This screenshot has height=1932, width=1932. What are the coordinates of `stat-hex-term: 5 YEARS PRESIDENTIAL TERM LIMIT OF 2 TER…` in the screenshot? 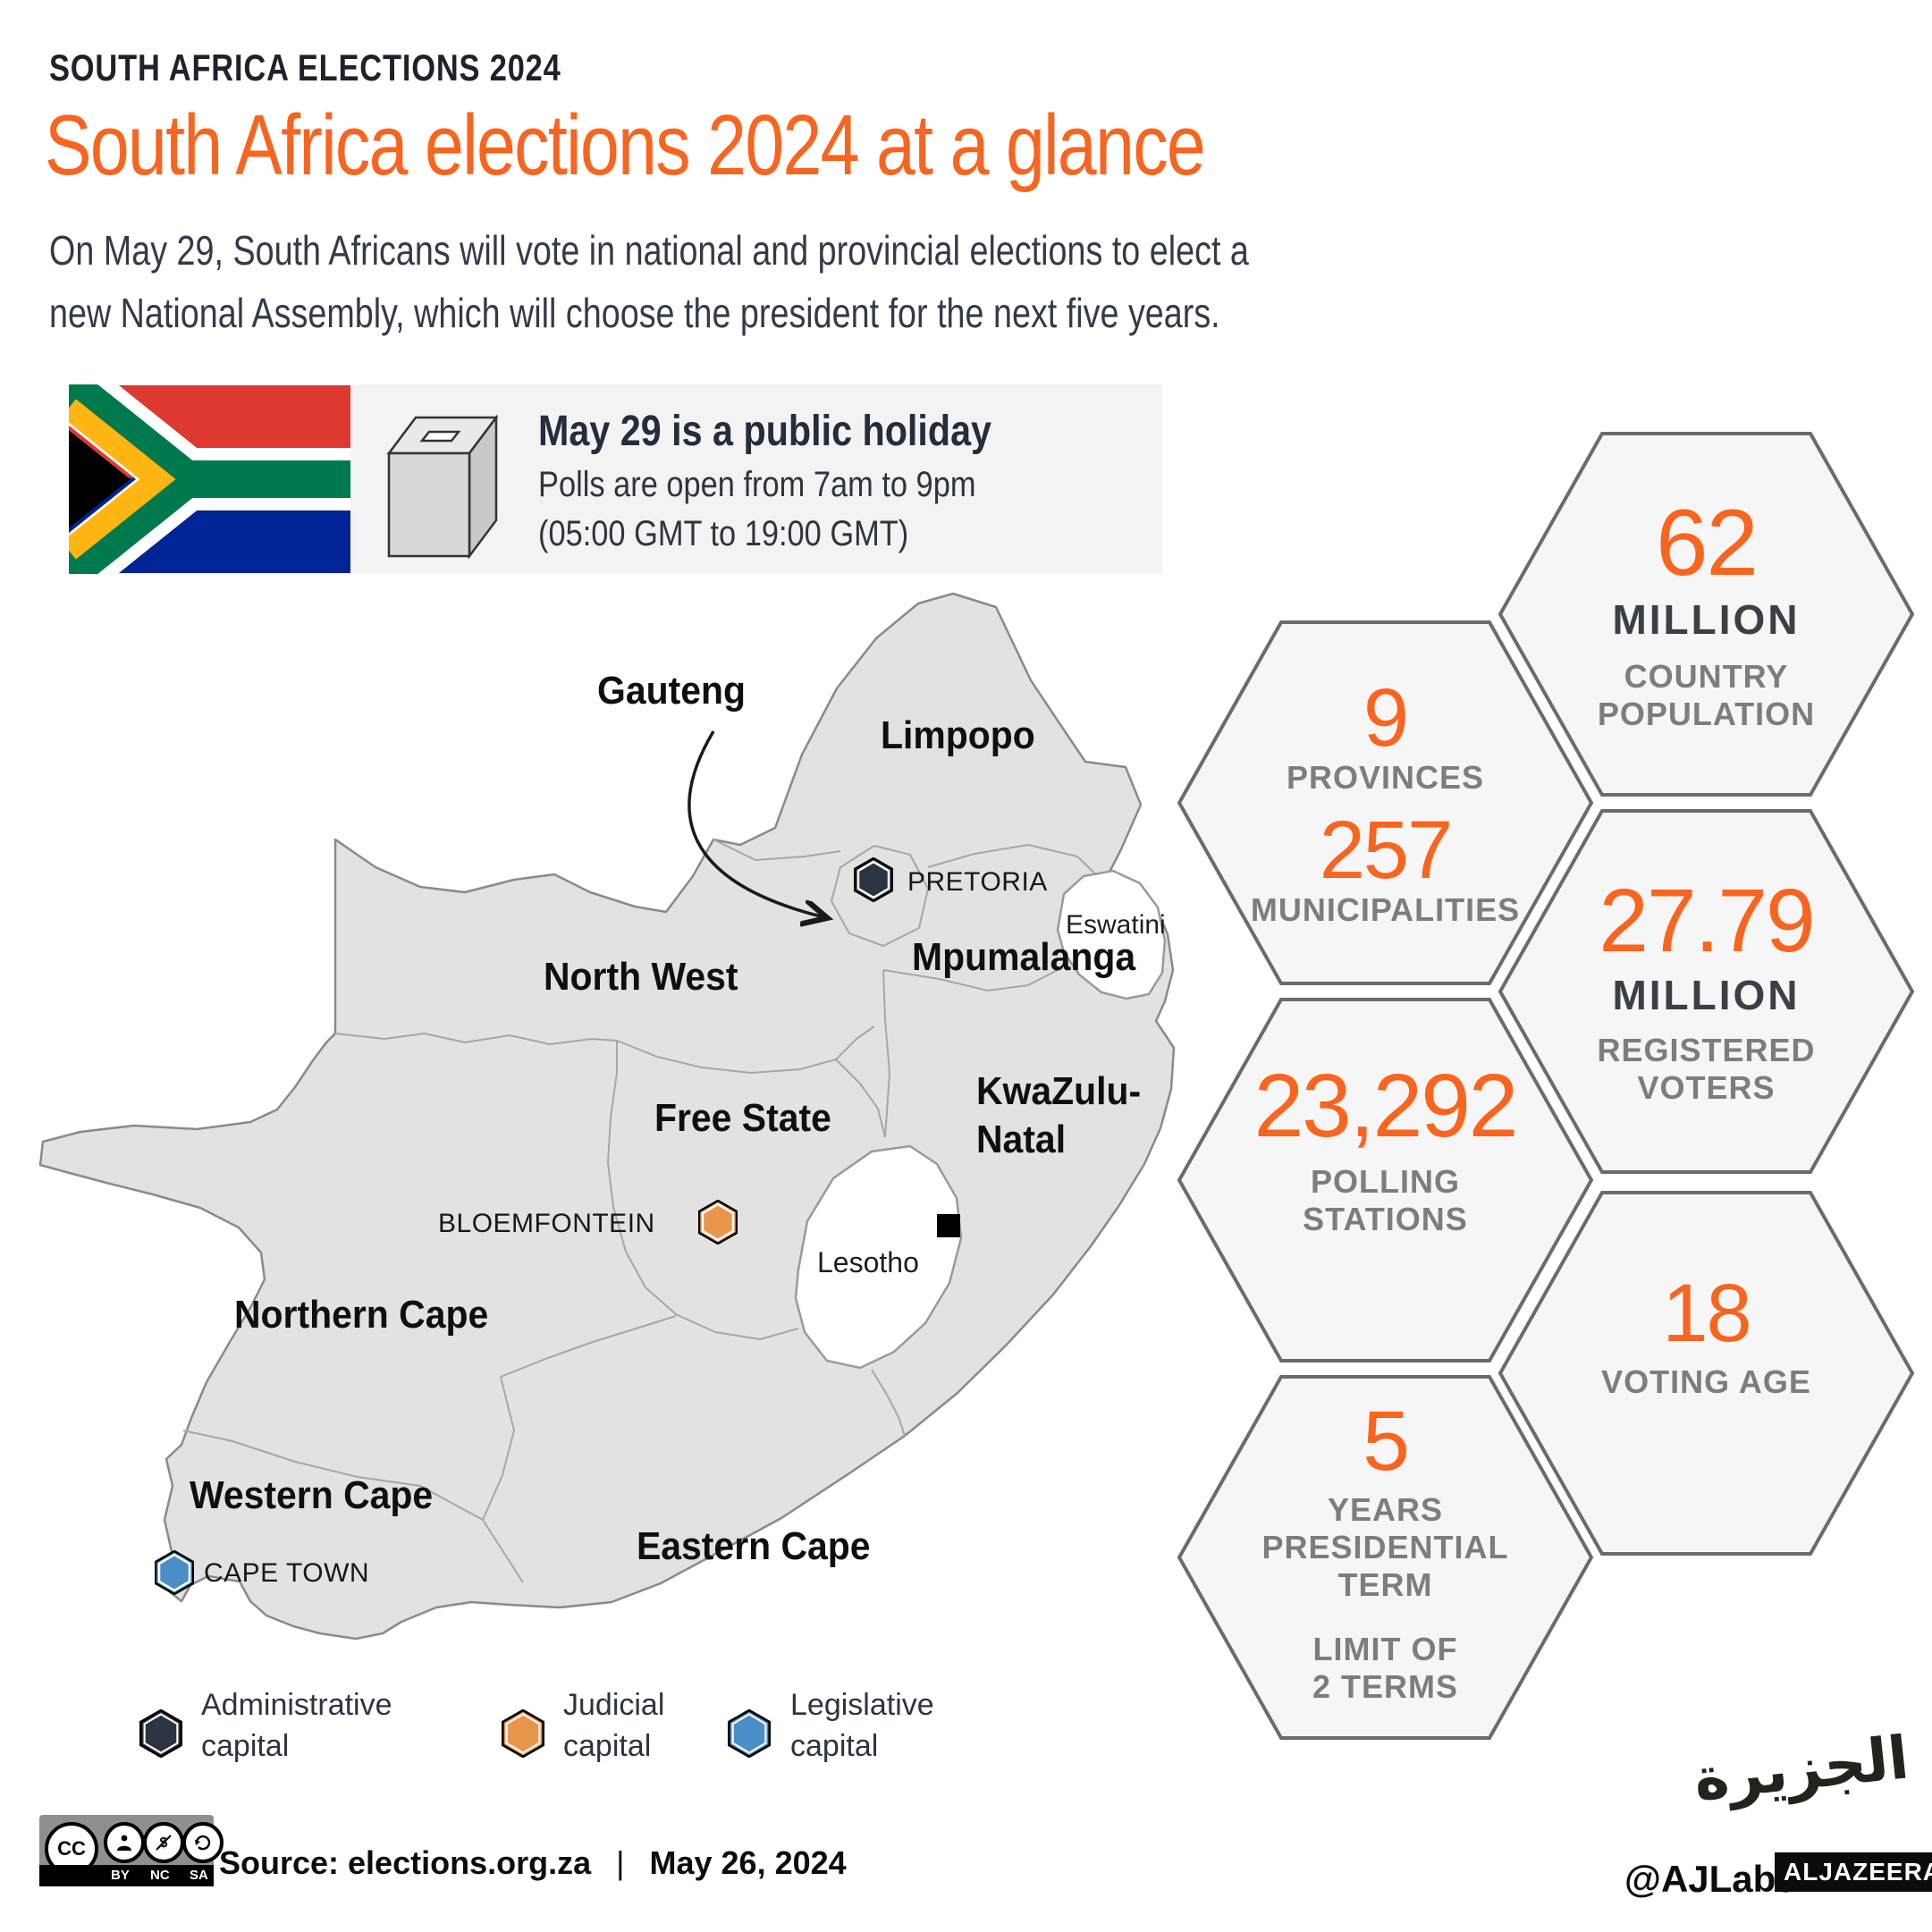 It's located at (1385, 1557).